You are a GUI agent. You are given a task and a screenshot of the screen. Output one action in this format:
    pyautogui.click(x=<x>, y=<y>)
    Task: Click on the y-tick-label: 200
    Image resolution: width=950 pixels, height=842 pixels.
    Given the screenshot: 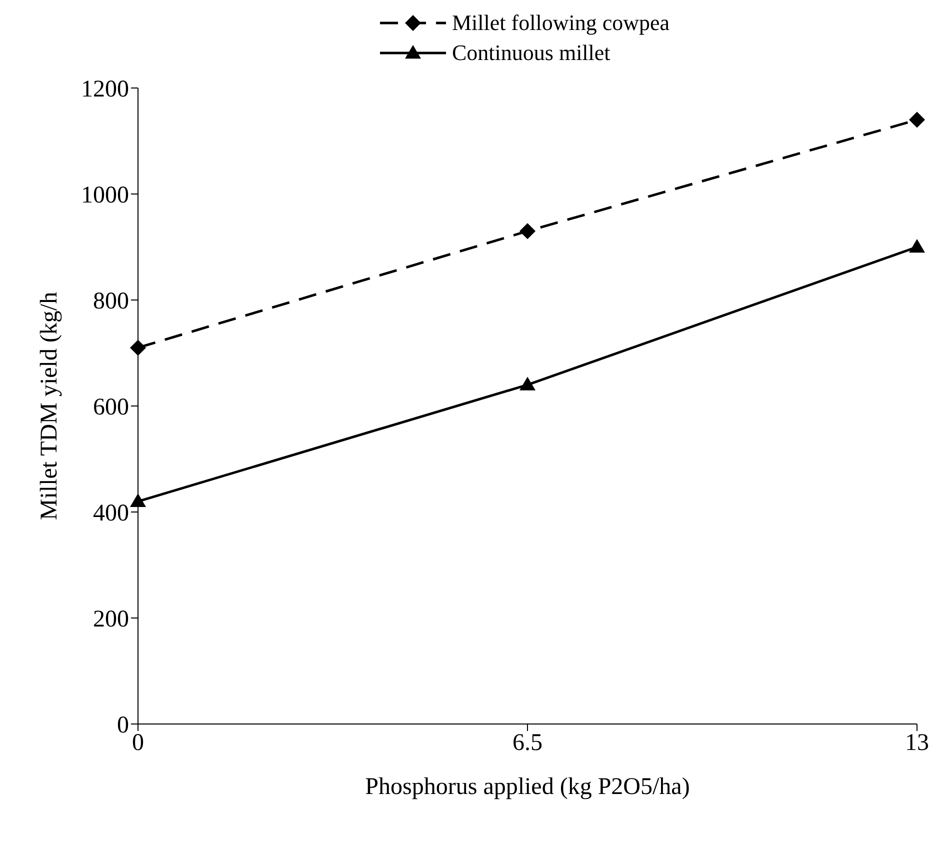 What is the action you would take?
    pyautogui.click(x=111, y=619)
    